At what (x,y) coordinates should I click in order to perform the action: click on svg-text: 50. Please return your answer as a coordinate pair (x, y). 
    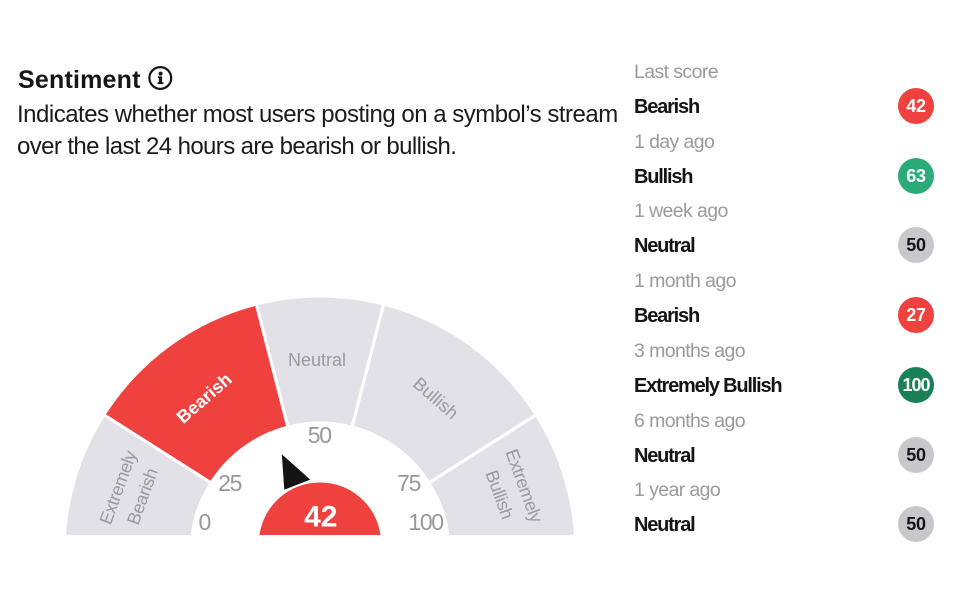
    Looking at the image, I should click on (319, 435).